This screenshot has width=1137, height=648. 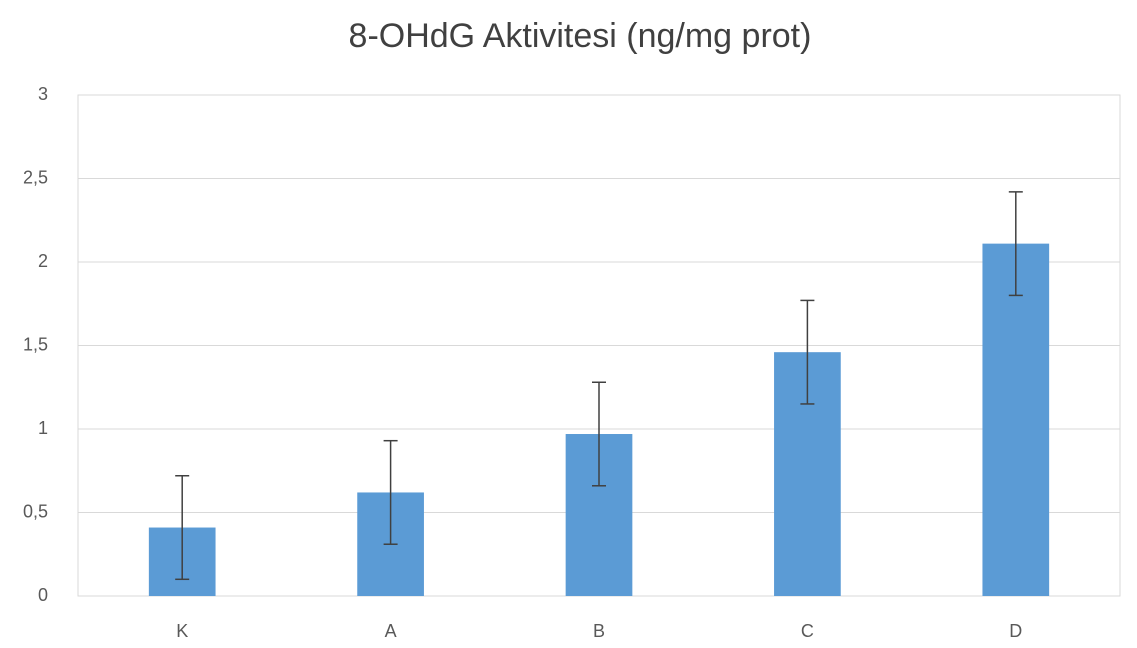 I want to click on bar, so click(x=1016, y=419).